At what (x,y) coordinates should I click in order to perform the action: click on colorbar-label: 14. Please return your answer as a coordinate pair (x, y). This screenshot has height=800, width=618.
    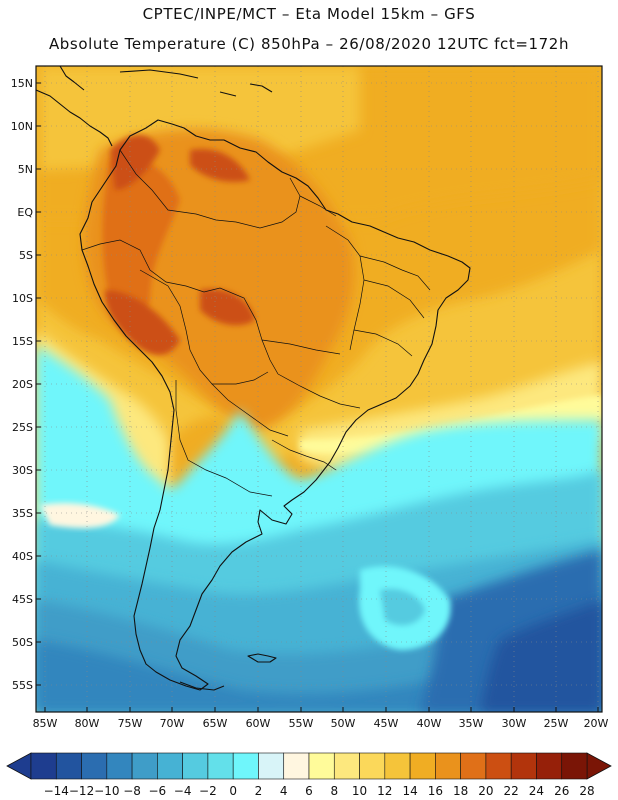
    Looking at the image, I should click on (409, 791).